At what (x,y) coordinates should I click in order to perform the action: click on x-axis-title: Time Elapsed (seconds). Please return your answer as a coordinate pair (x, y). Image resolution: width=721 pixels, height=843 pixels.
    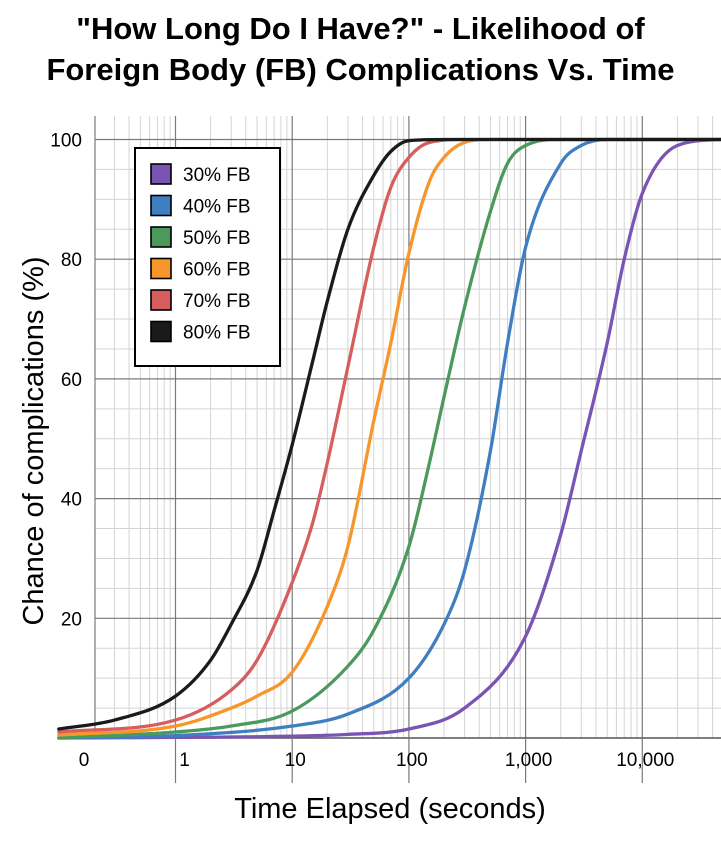
    Looking at the image, I should click on (390, 809).